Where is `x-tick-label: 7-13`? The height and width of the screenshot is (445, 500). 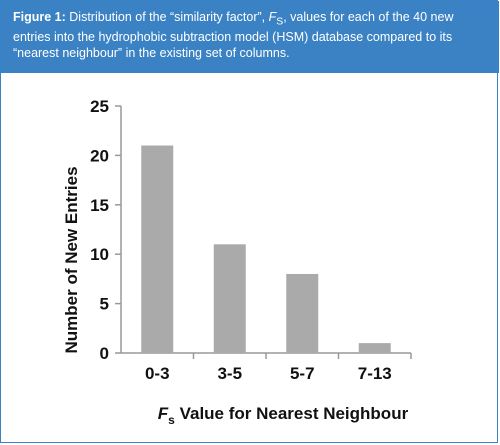 x-tick-label: 7-13 is located at coordinates (375, 373).